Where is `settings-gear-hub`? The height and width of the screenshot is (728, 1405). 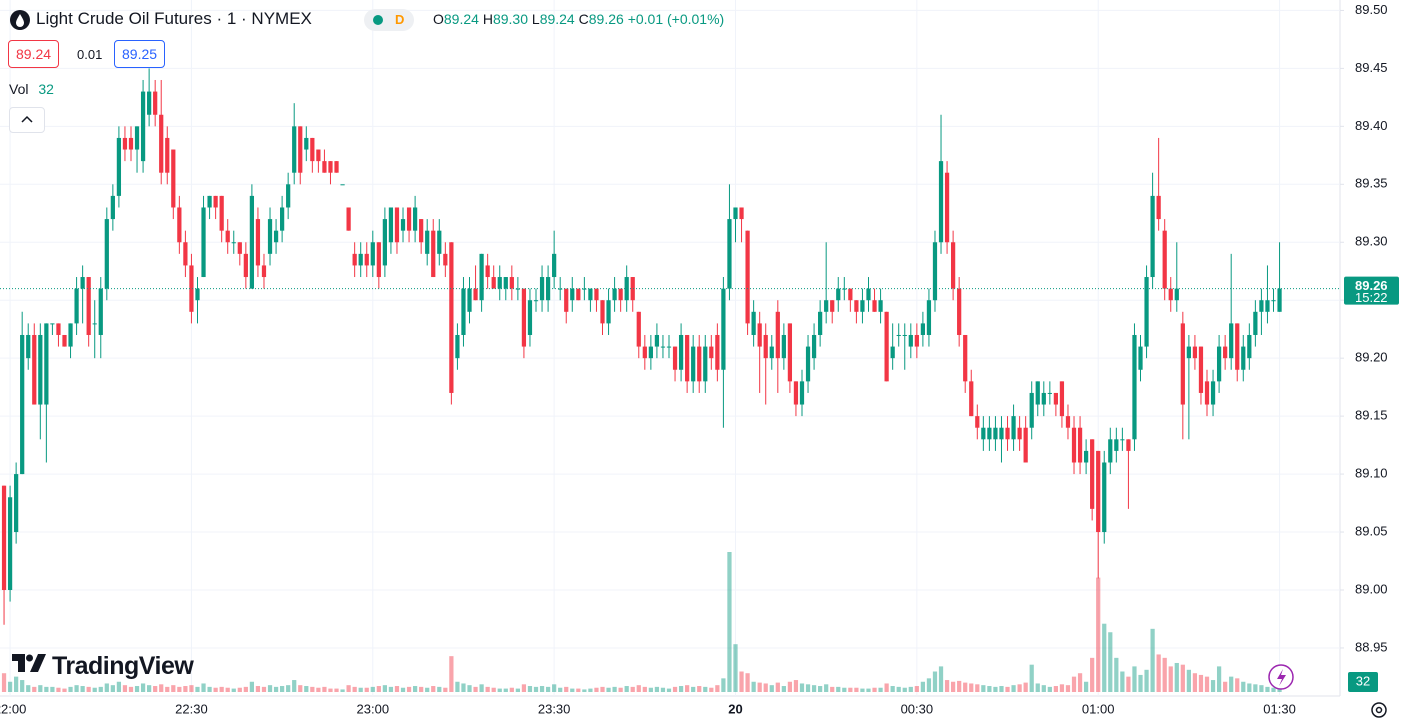 settings-gear-hub is located at coordinates (1379, 710).